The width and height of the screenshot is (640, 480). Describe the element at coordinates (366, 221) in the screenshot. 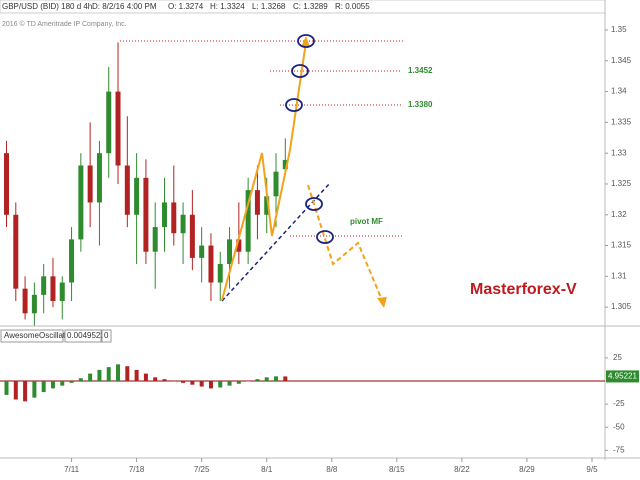

I see `pivot-label: pivot MF` at that location.